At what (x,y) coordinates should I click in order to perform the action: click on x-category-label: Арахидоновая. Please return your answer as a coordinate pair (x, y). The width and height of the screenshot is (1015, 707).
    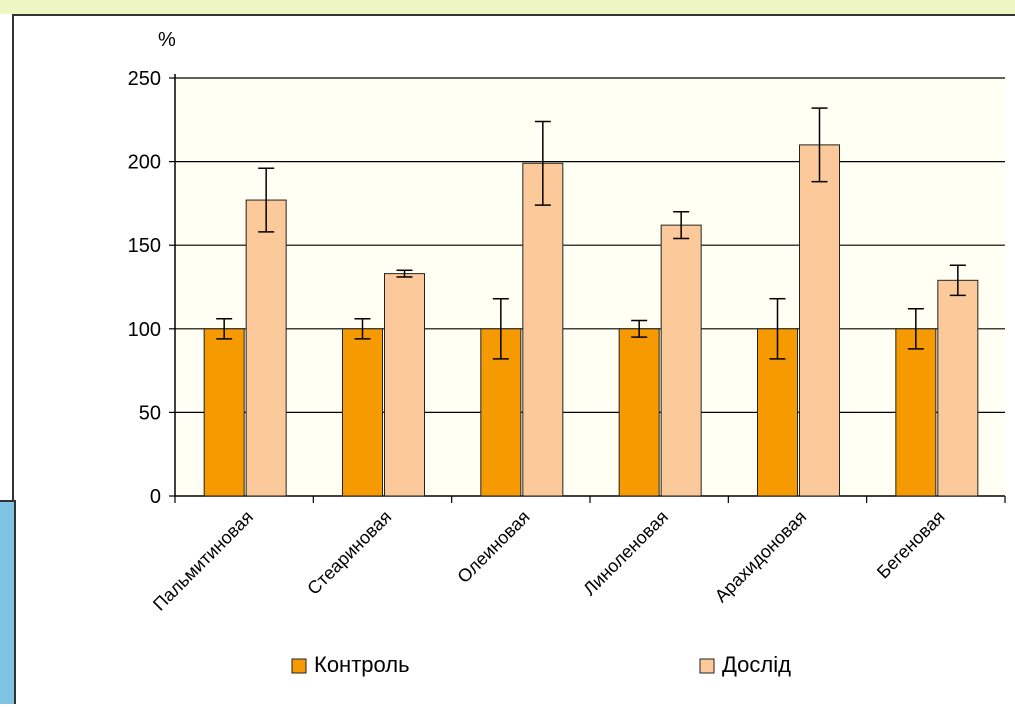
    Looking at the image, I should click on (760, 556).